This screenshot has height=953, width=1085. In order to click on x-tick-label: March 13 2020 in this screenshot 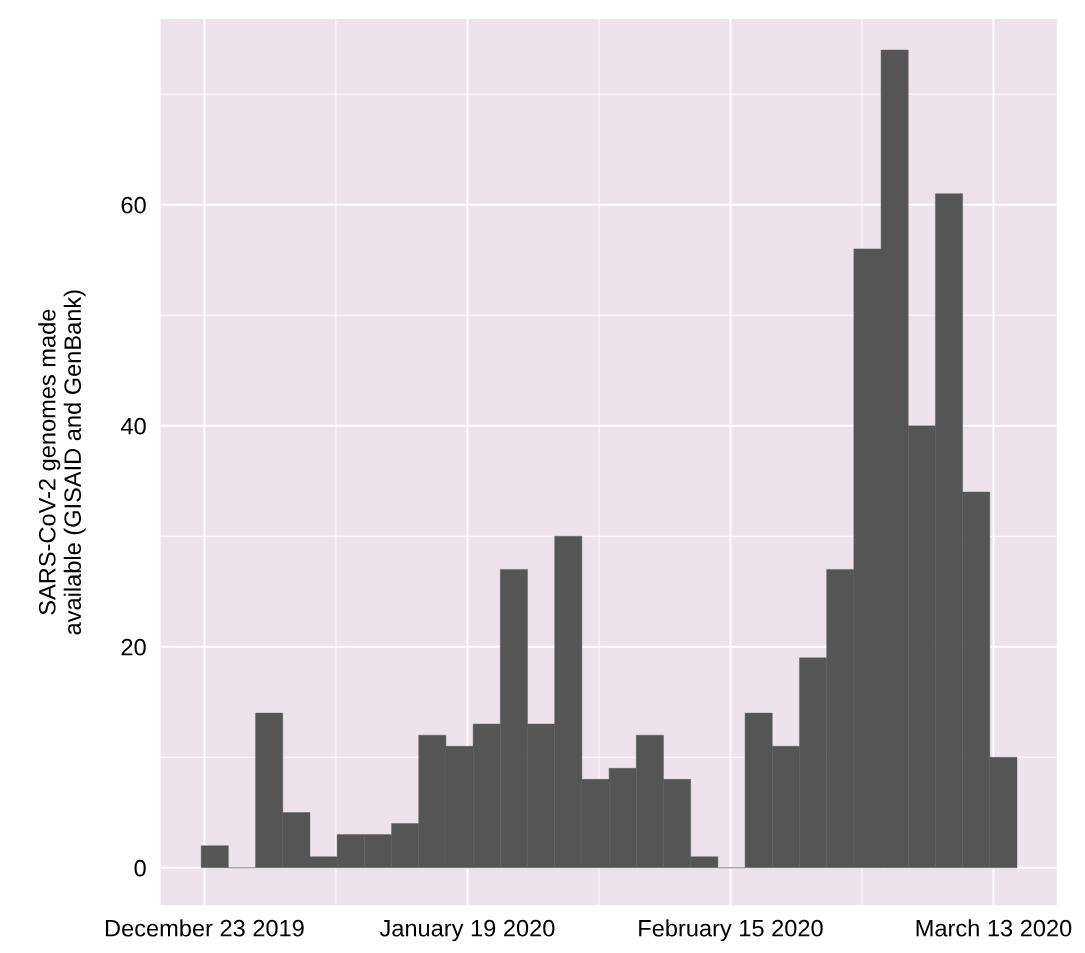, I will do `click(994, 928)`.